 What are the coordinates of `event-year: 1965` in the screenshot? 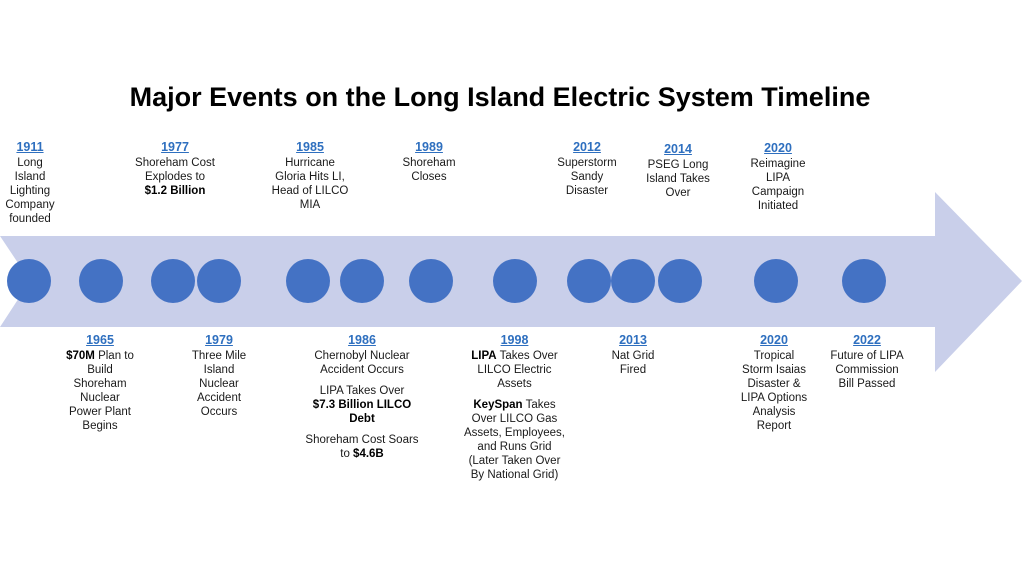 It's located at (100, 340).